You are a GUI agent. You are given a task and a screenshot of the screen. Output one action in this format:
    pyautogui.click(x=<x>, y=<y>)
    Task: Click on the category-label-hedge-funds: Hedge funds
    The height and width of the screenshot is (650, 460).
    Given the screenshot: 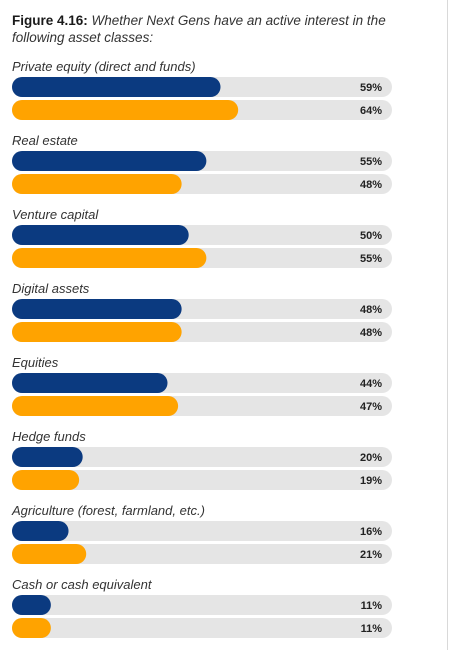 What is the action you would take?
    pyautogui.click(x=49, y=436)
    